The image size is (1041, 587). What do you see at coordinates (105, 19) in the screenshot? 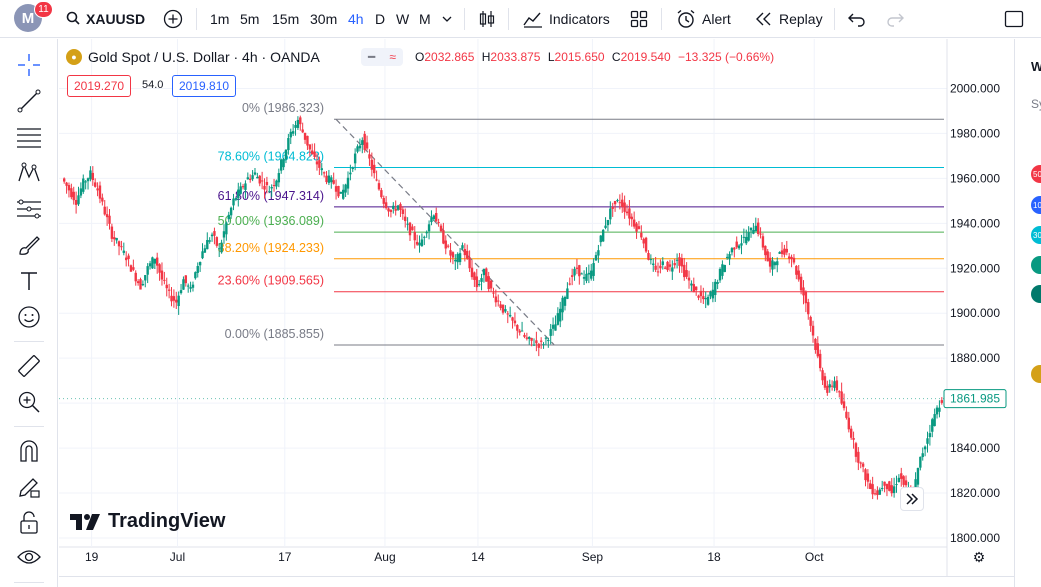
I see `symbol-search-button: XAUUSD` at bounding box center [105, 19].